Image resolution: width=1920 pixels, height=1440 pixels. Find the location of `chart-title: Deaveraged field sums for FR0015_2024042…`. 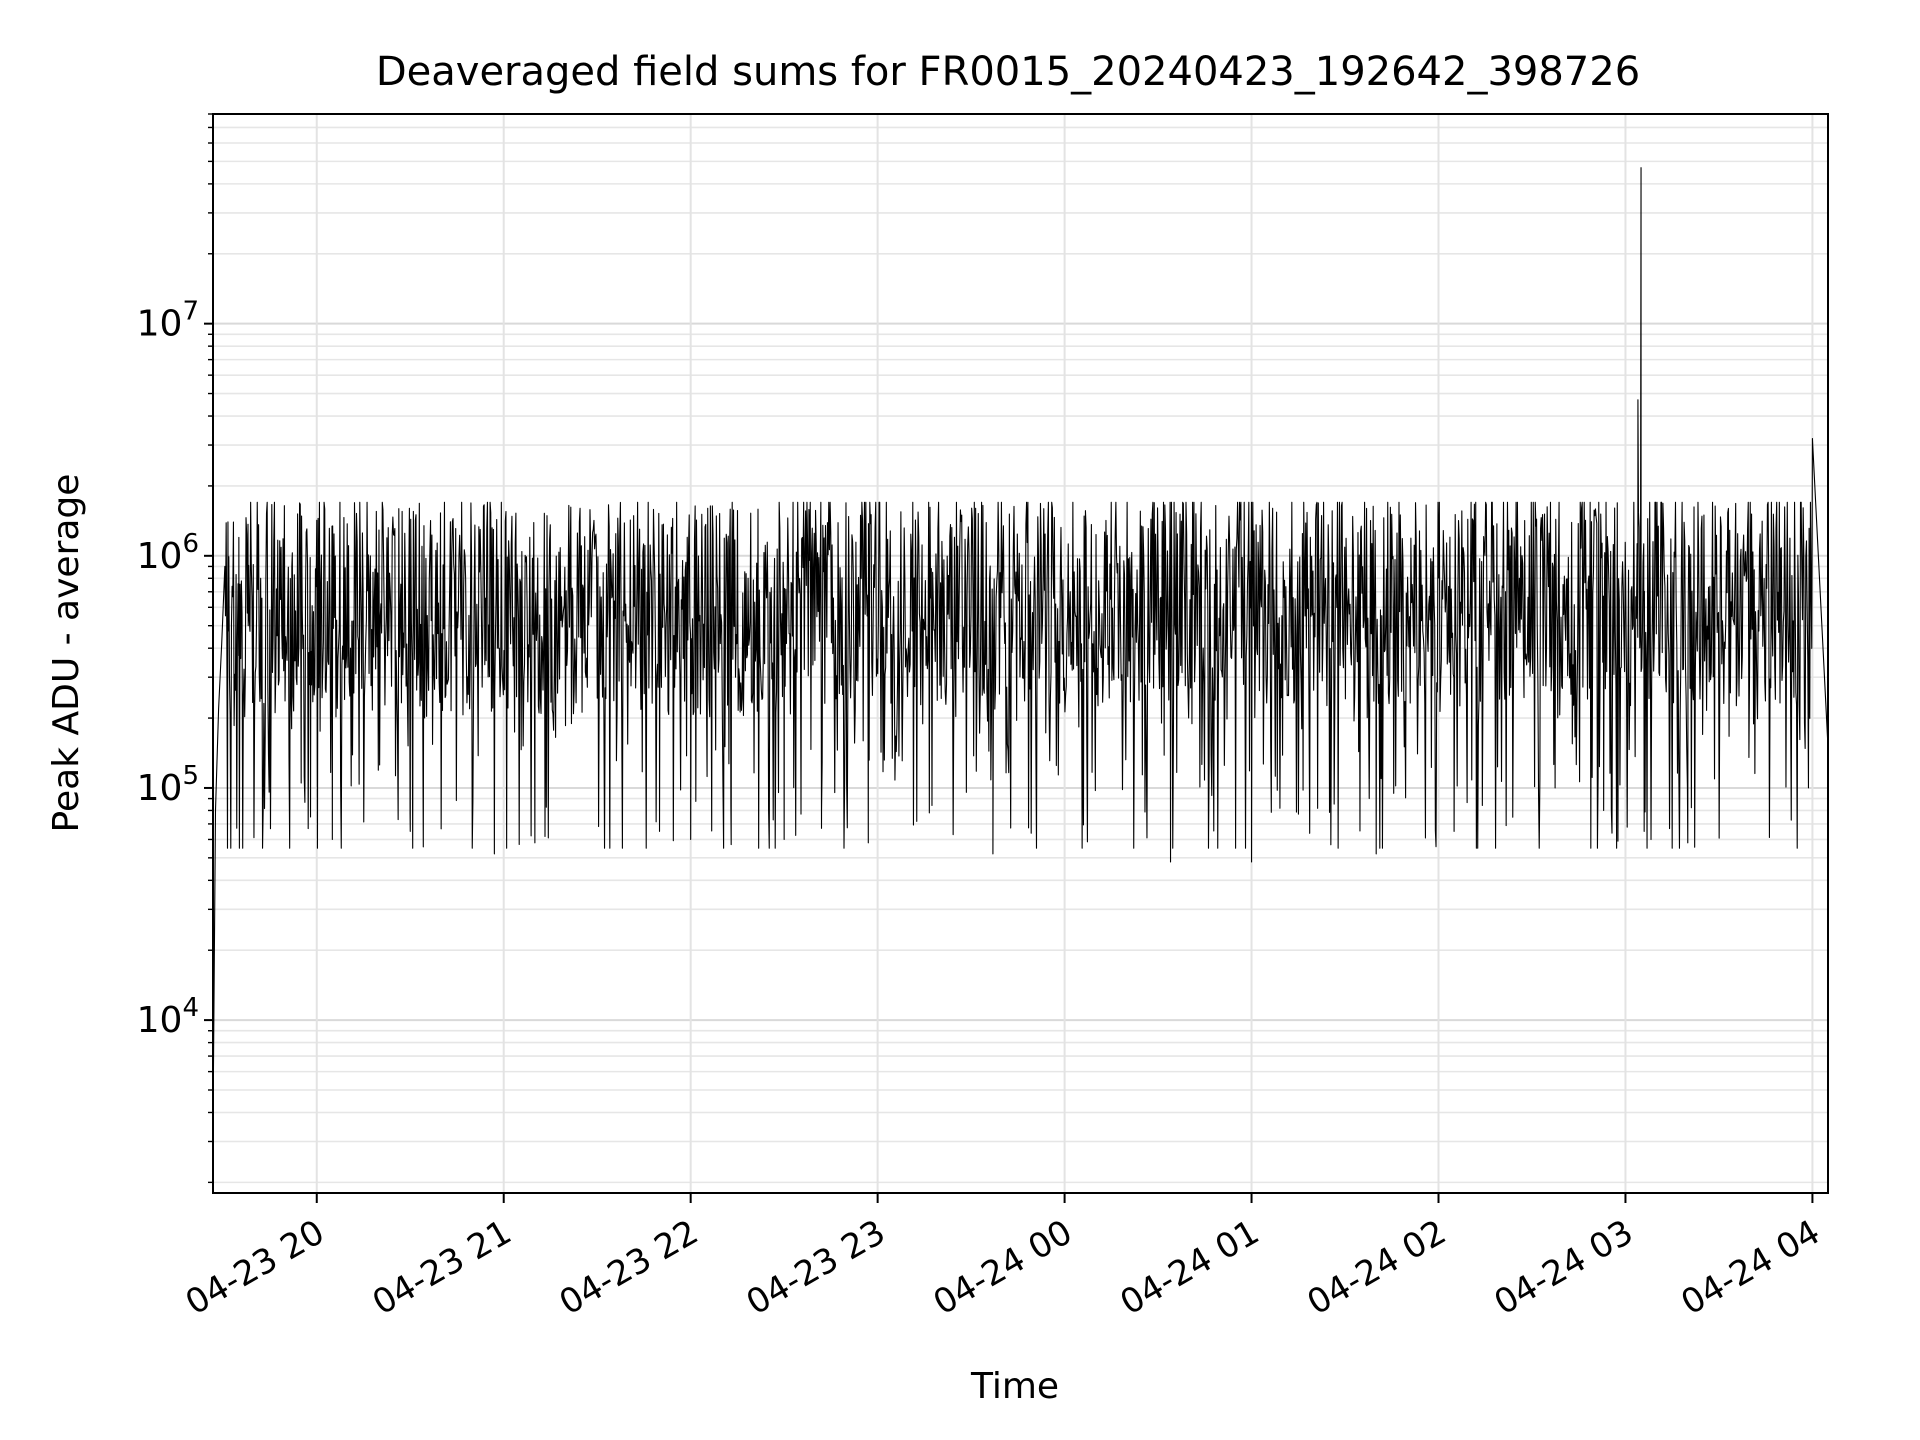

chart-title: Deaveraged field sums for FR0015_2024042… is located at coordinates (1008, 72).